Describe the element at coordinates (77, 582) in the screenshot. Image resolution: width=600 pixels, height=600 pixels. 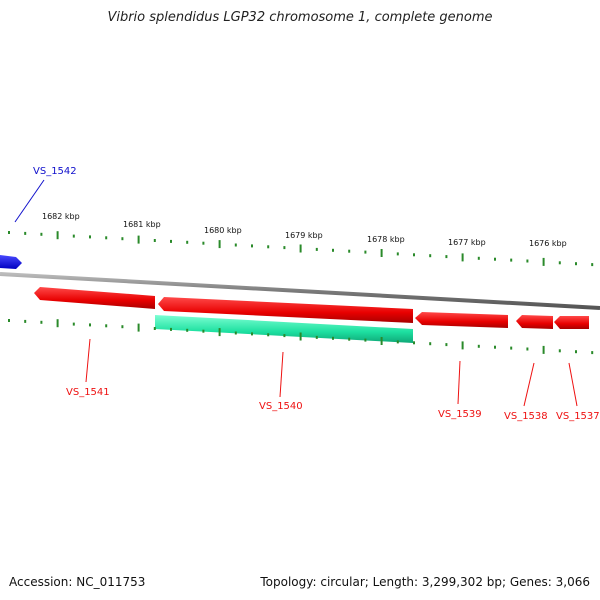
I see `accession-text: Accession: NC_011753` at that location.